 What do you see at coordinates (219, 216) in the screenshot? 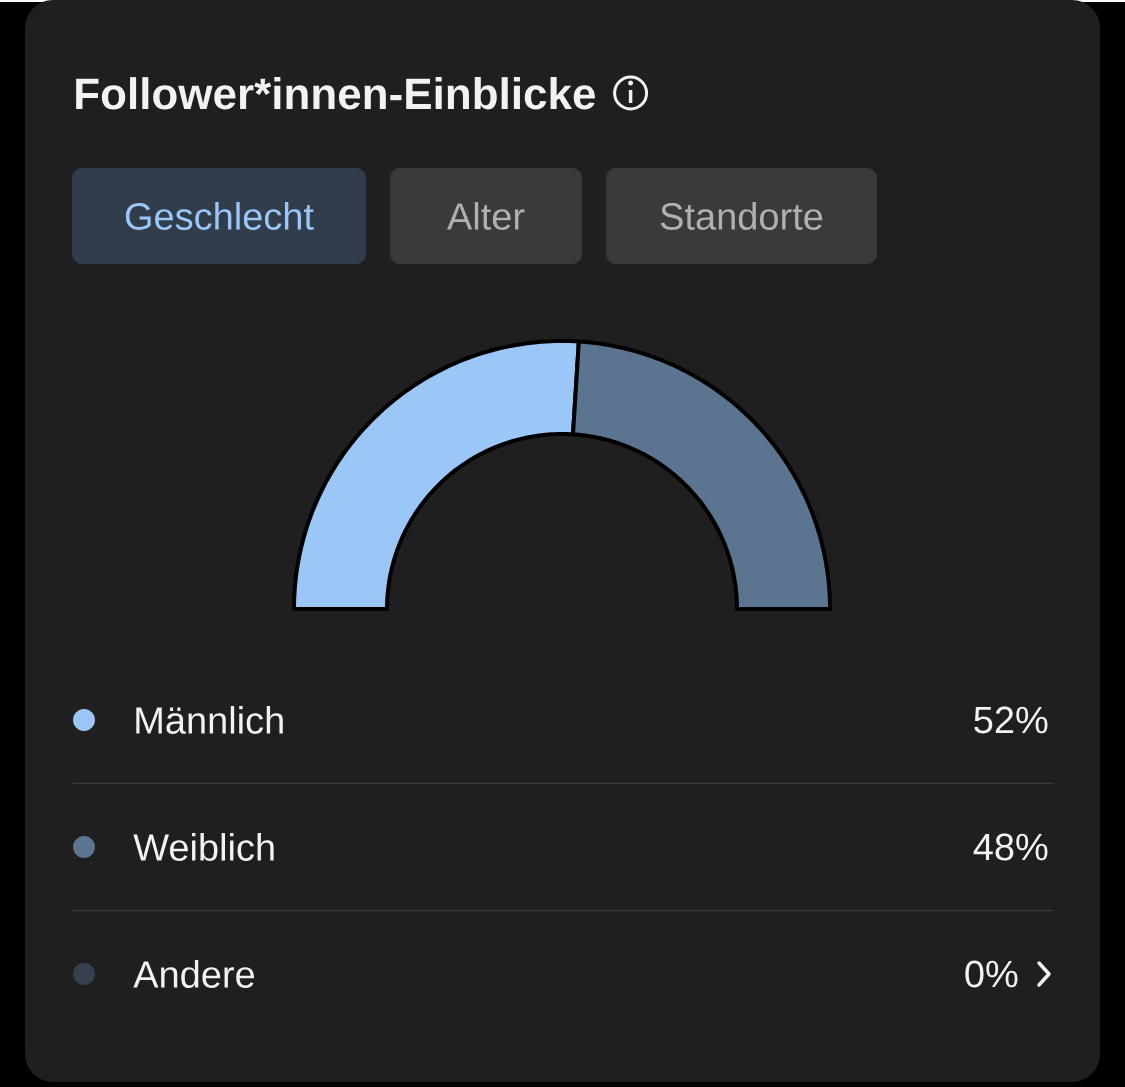
I see `text: Geschlecht` at bounding box center [219, 216].